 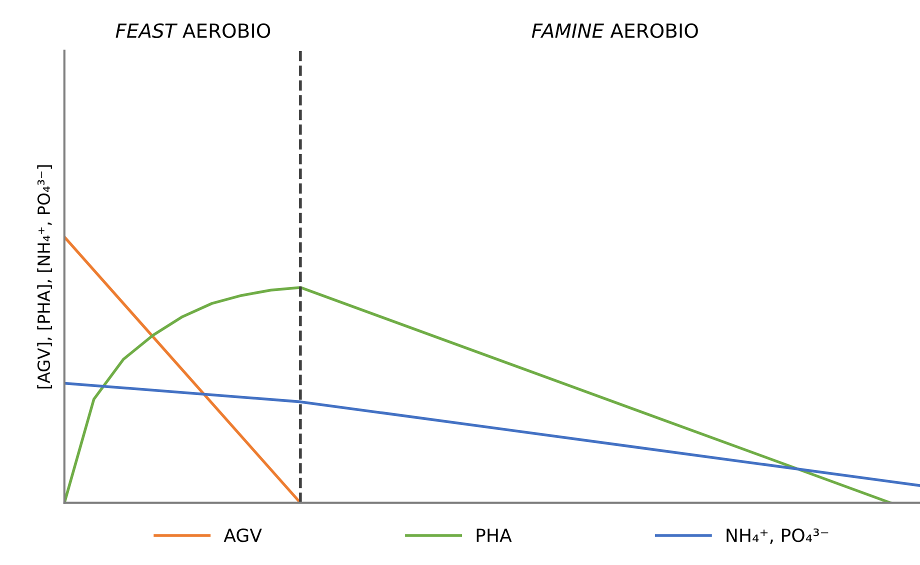 I want to click on legend-label: AGV, so click(x=243, y=535).